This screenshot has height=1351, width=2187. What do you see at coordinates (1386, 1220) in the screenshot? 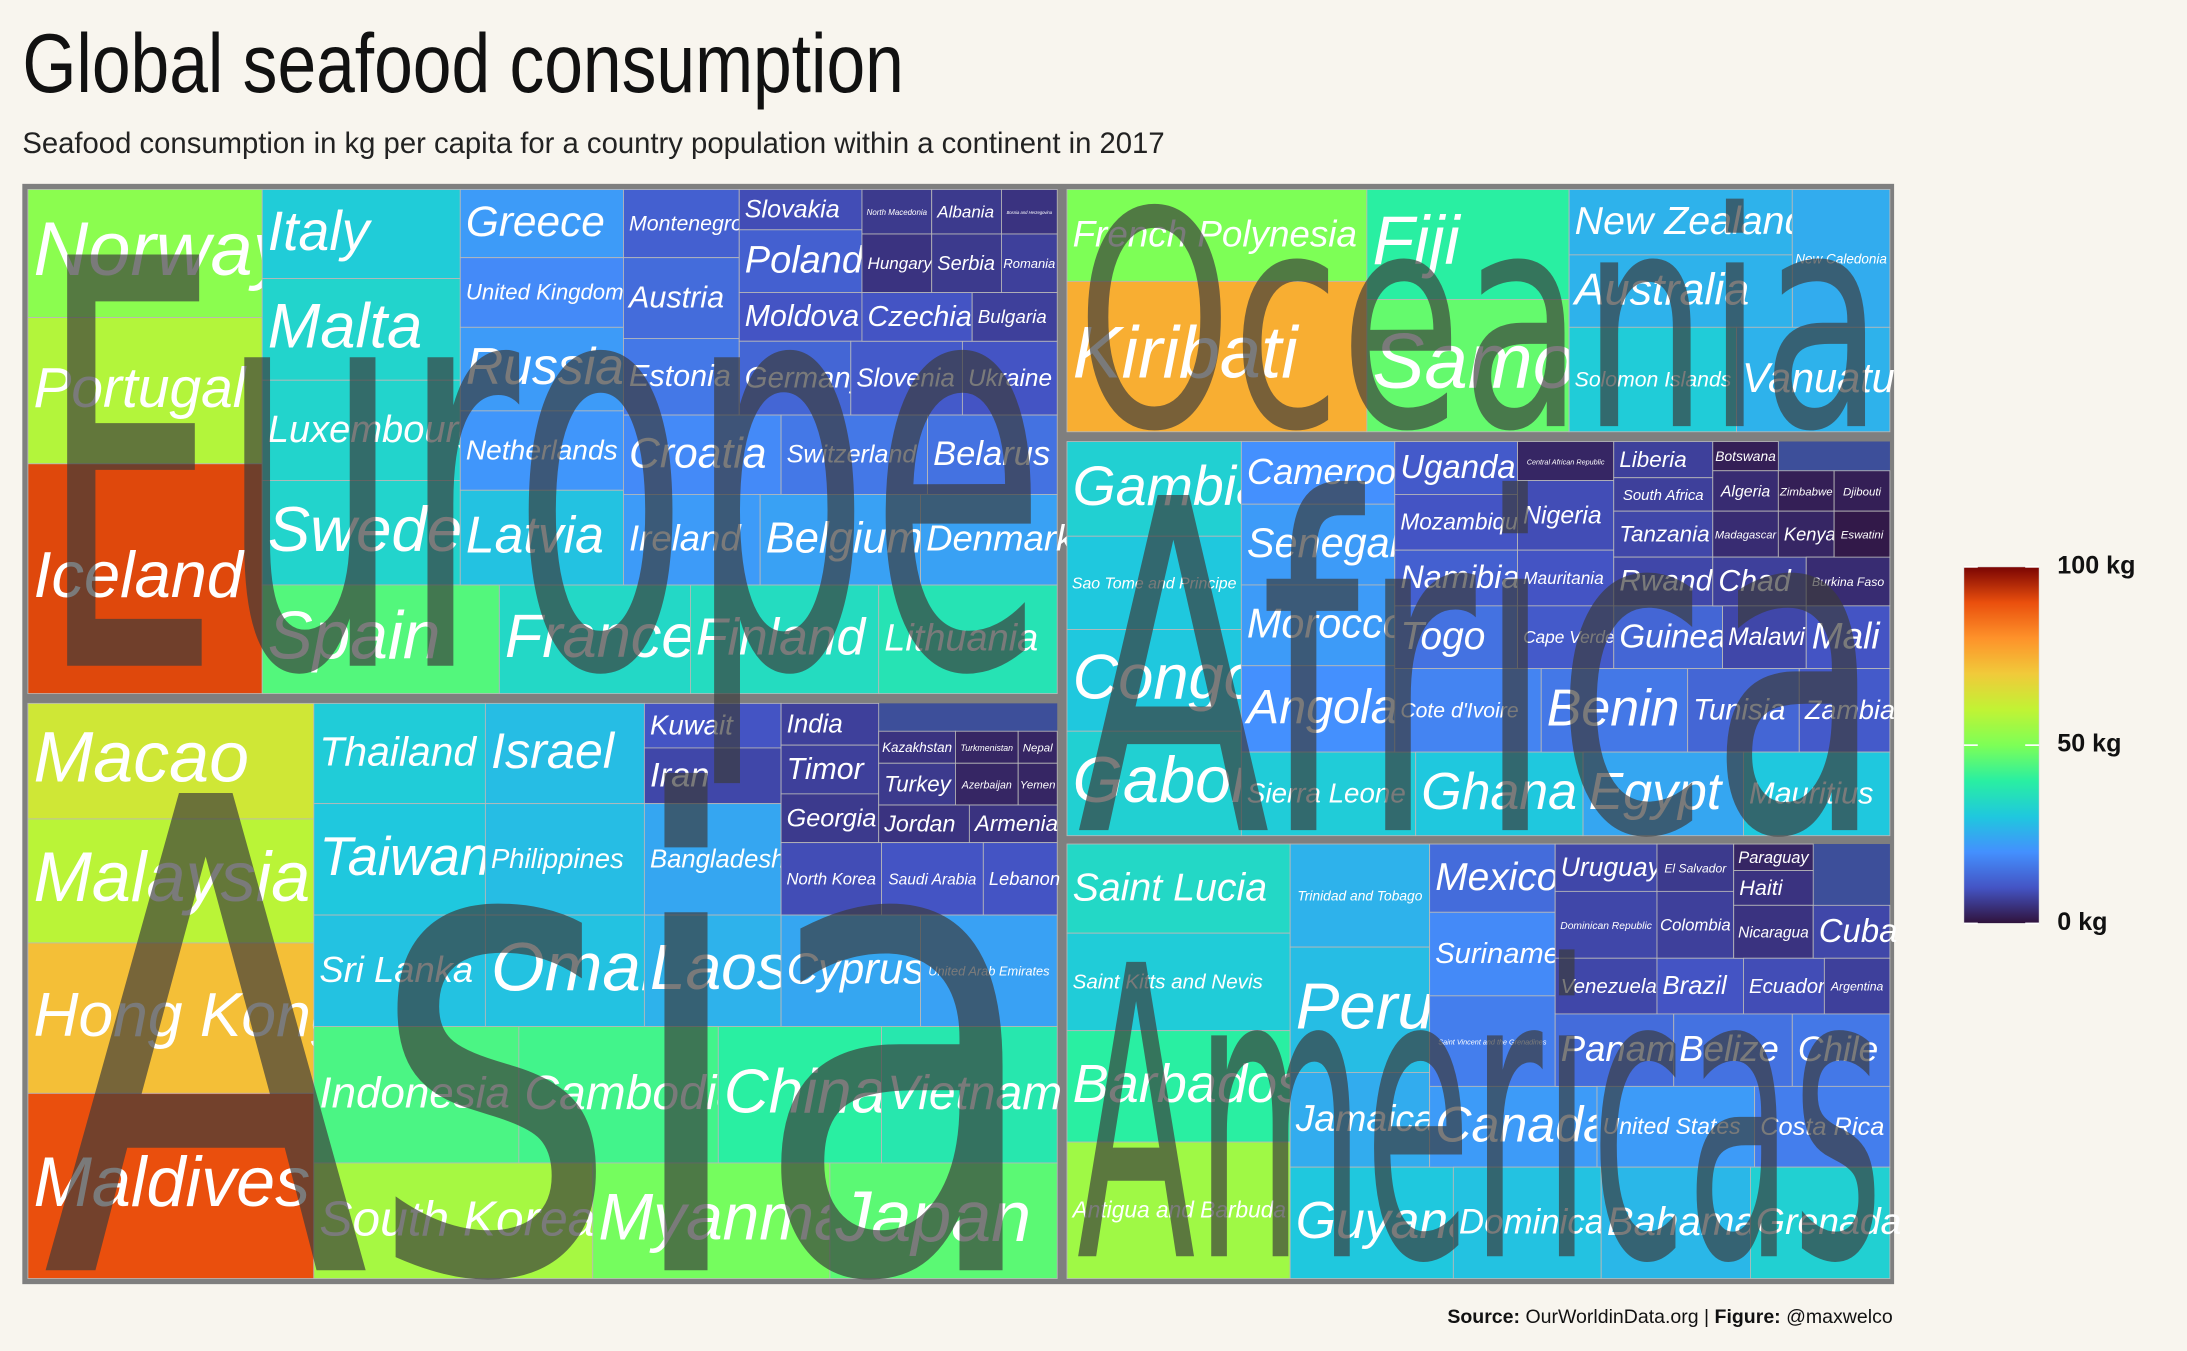
I see `country-label: Guyana` at bounding box center [1386, 1220].